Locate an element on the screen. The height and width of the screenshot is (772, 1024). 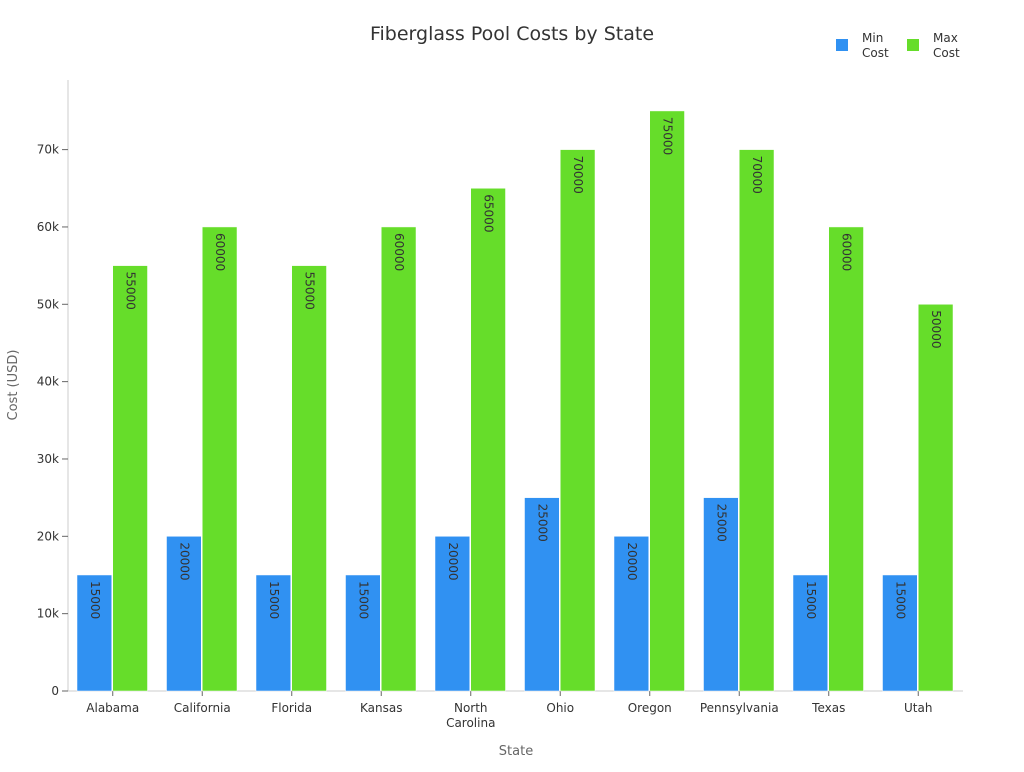
y-tick-label: 30k is located at coordinates (48, 459).